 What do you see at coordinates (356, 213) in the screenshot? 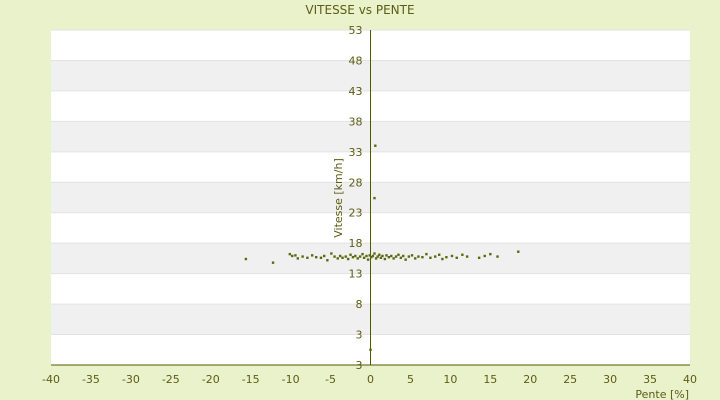
I see `y-tick-label: 23` at bounding box center [356, 213].